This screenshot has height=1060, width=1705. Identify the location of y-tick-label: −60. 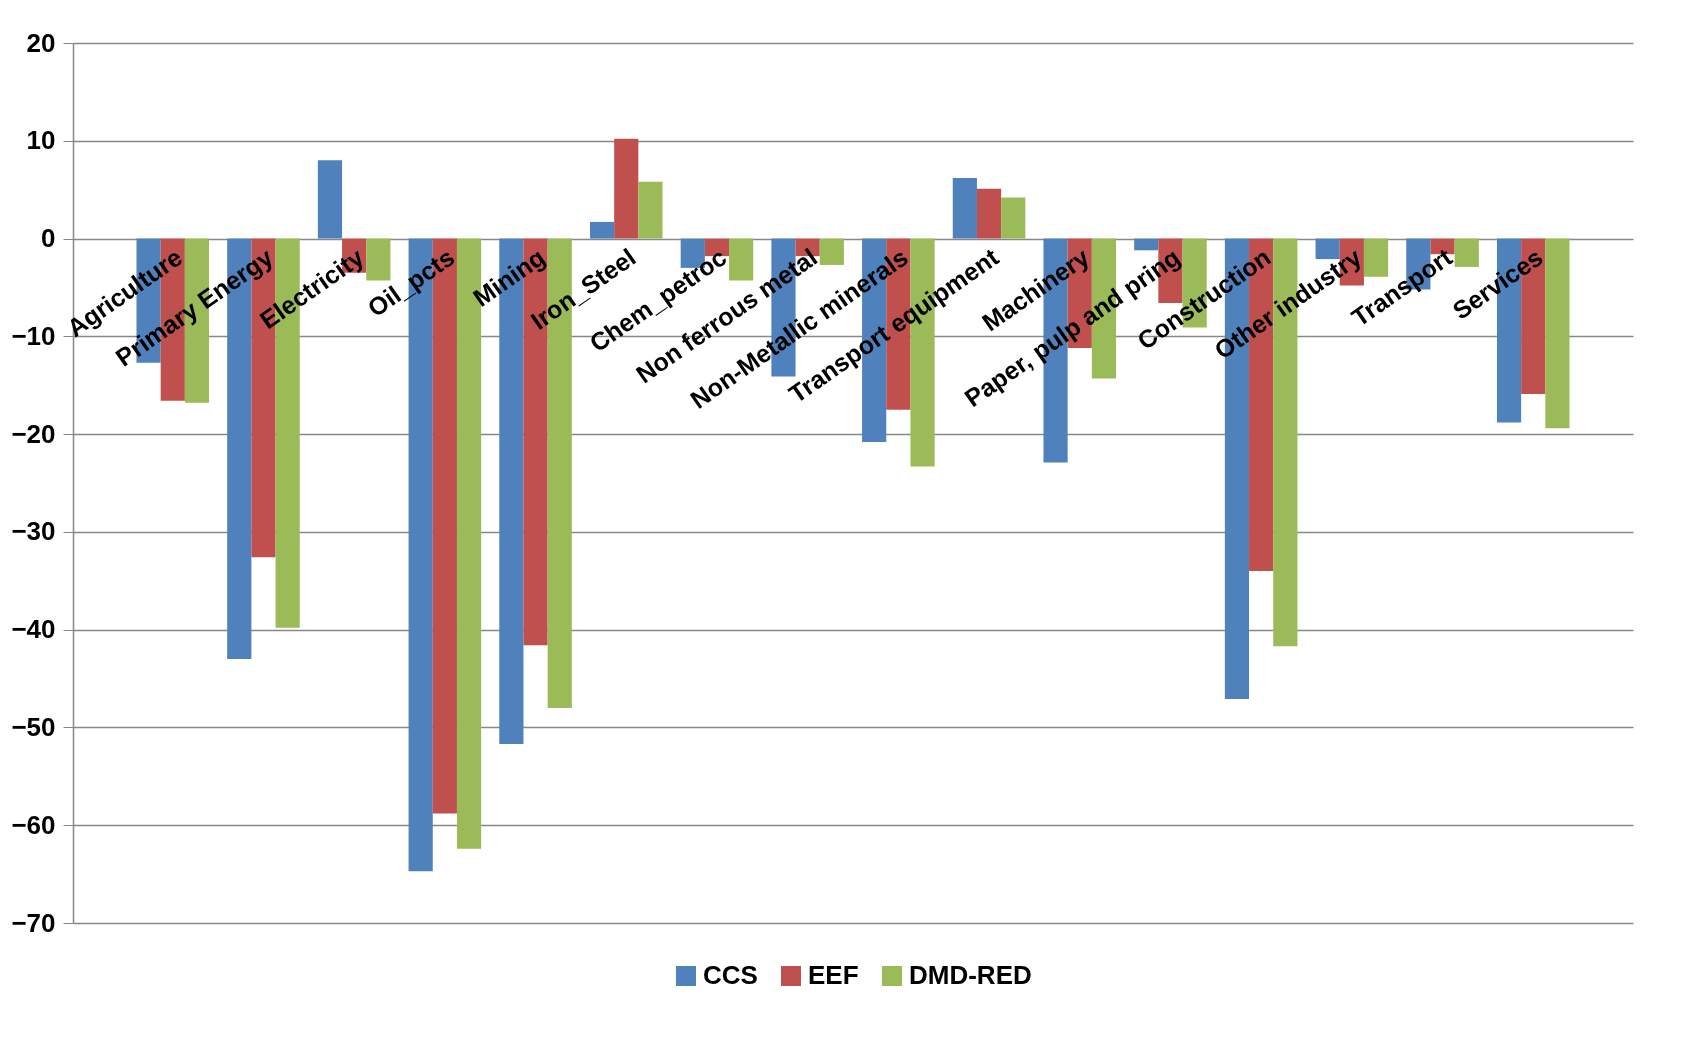
(33, 824).